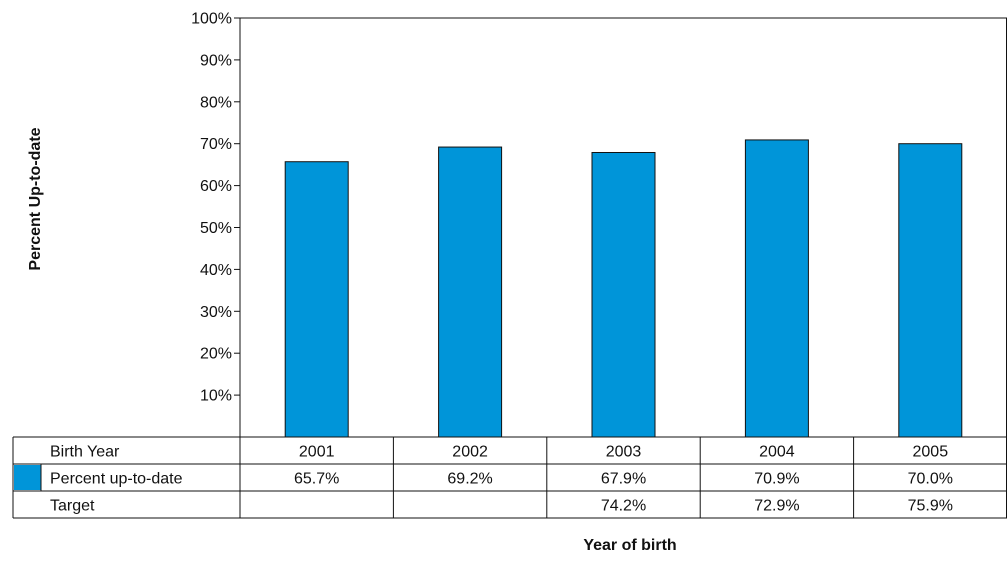  What do you see at coordinates (930, 479) in the screenshot?
I see `table-cell: 70.0%` at bounding box center [930, 479].